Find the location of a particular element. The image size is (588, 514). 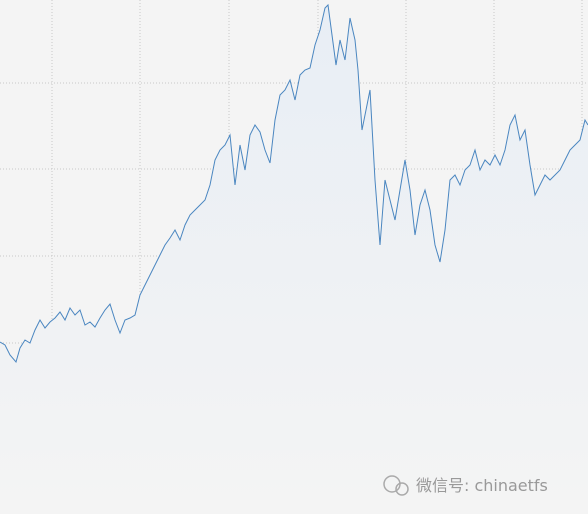

watermark: 微信号: chinaetfs is located at coordinates (482, 485).